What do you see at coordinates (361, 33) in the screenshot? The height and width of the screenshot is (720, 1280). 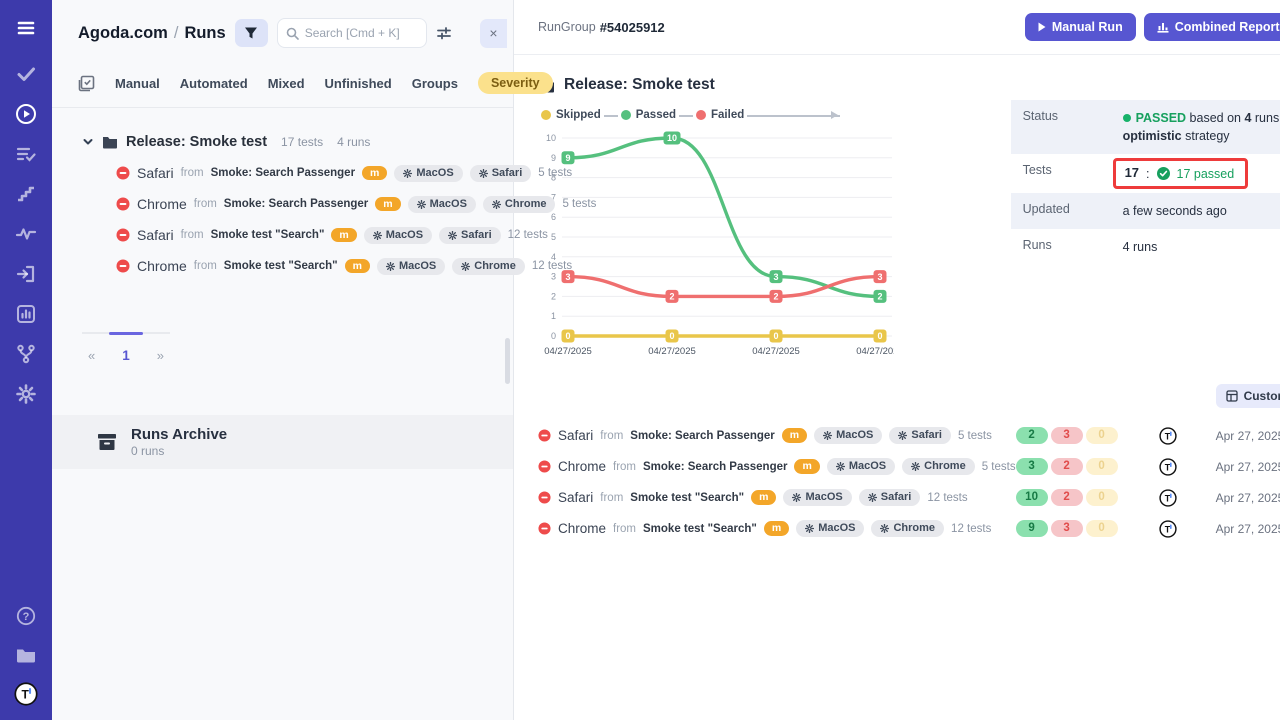 I see `search-input` at bounding box center [361, 33].